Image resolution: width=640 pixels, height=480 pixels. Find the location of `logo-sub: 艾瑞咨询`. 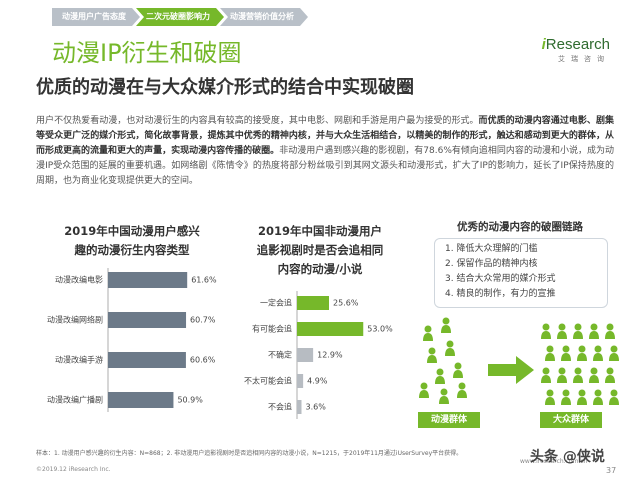

logo-sub: 艾瑞咨询 is located at coordinates (584, 59).